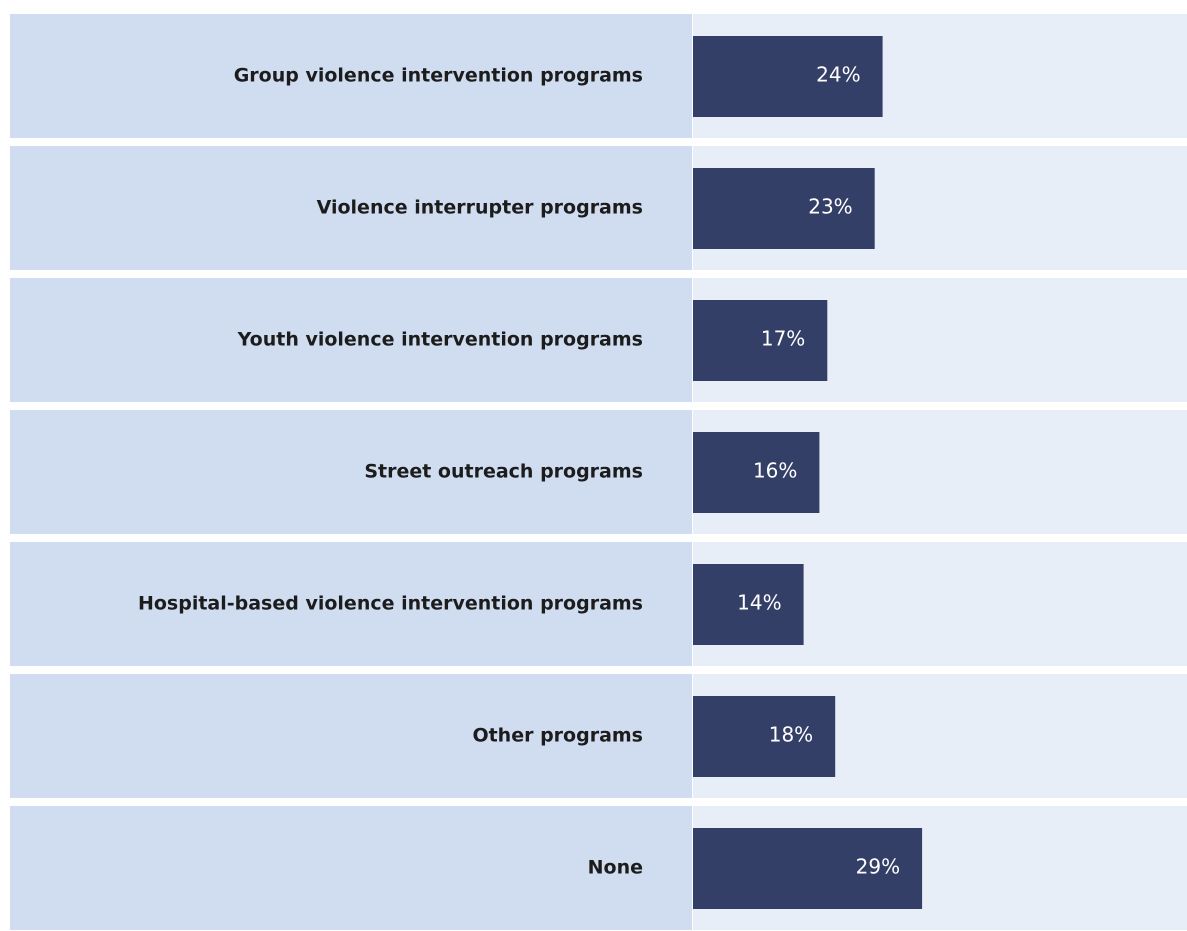  What do you see at coordinates (775, 471) in the screenshot?
I see `value-label: 16%` at bounding box center [775, 471].